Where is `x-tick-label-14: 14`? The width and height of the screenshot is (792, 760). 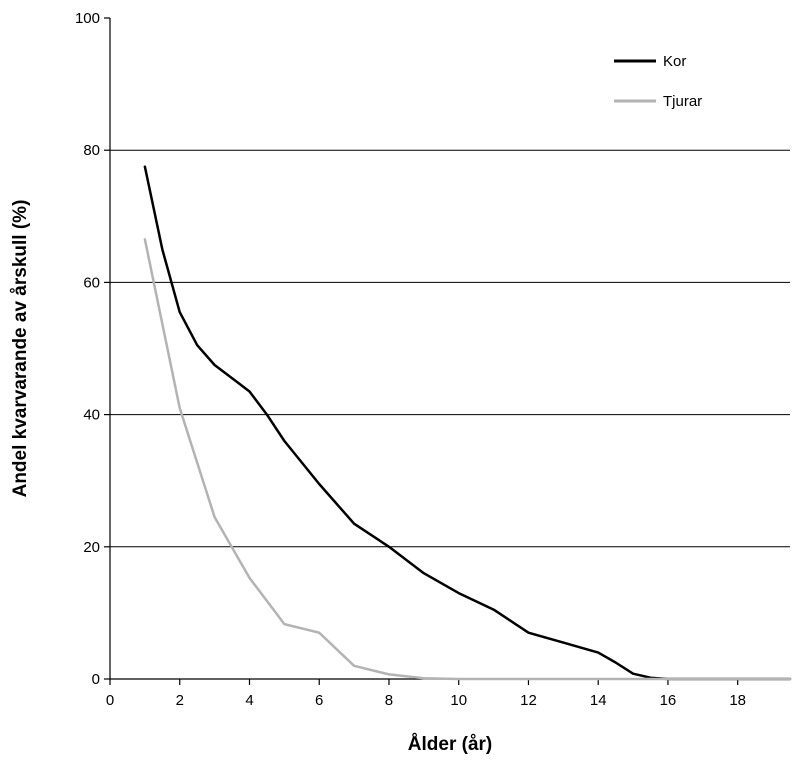 x-tick-label-14: 14 is located at coordinates (598, 700).